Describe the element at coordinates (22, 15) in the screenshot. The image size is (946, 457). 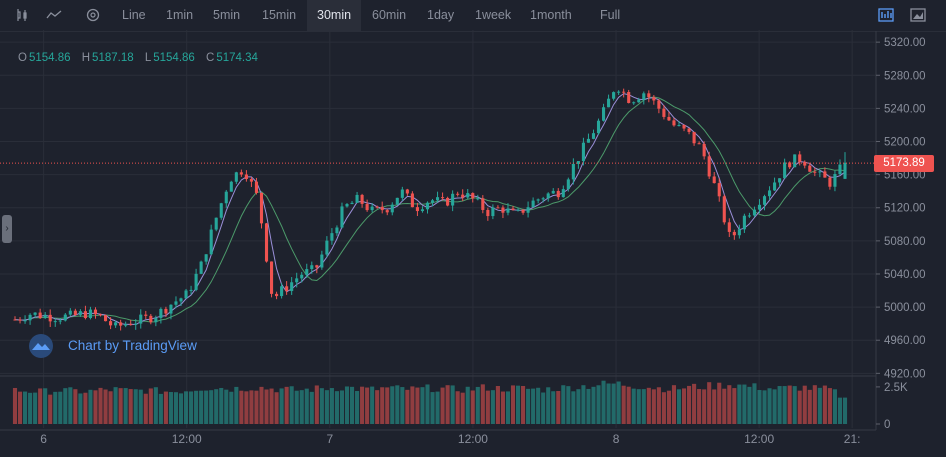
I see `candles-icon` at that location.